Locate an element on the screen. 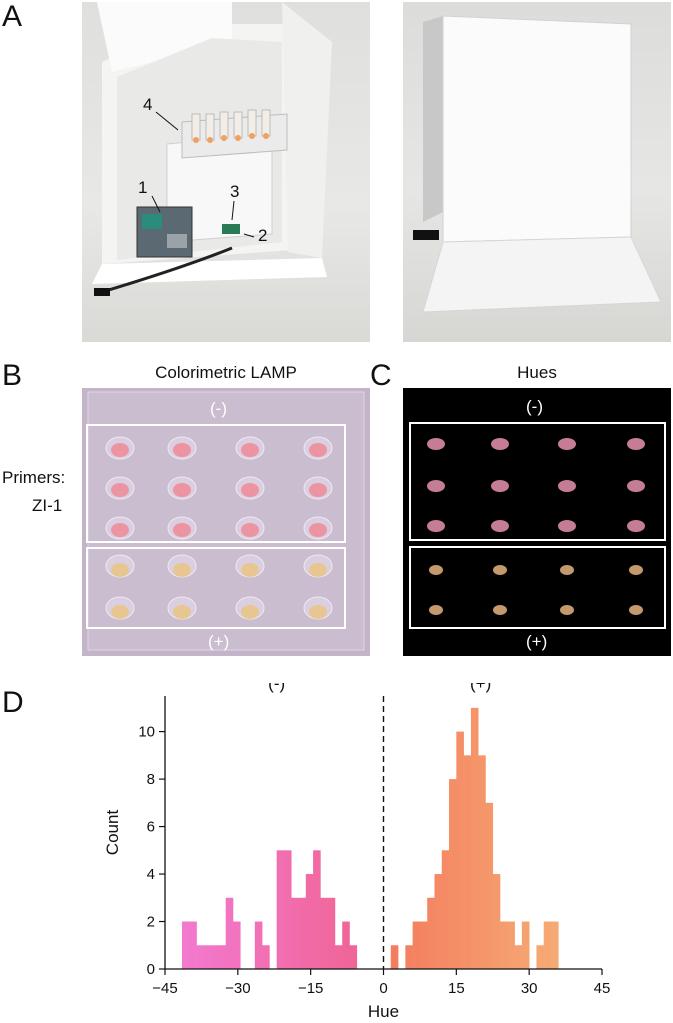 The image size is (673, 1023). negative-region-box is located at coordinates (216, 483).